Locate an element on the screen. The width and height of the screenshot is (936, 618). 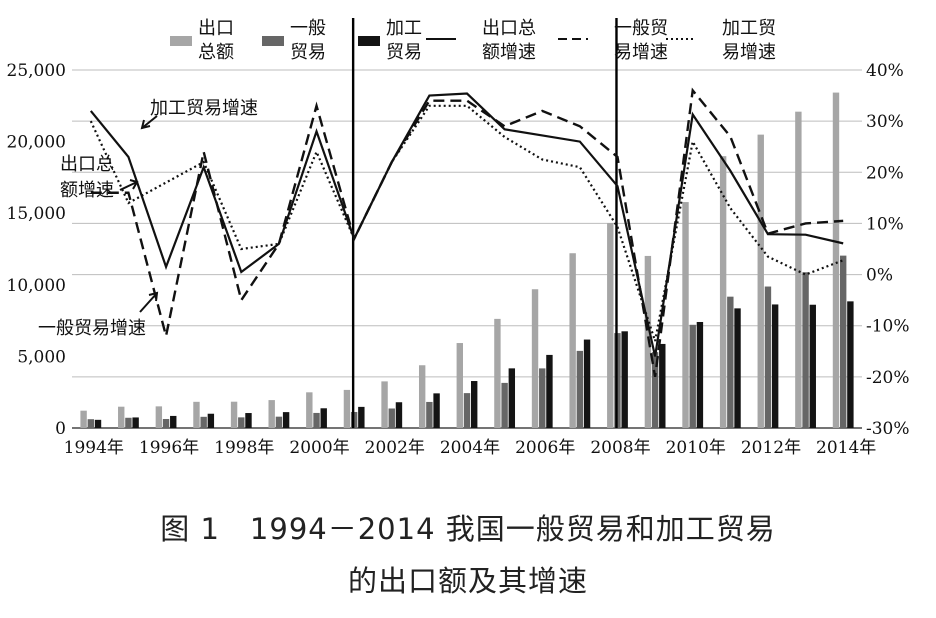
y-right-tick-label: 20% is located at coordinates (885, 173).